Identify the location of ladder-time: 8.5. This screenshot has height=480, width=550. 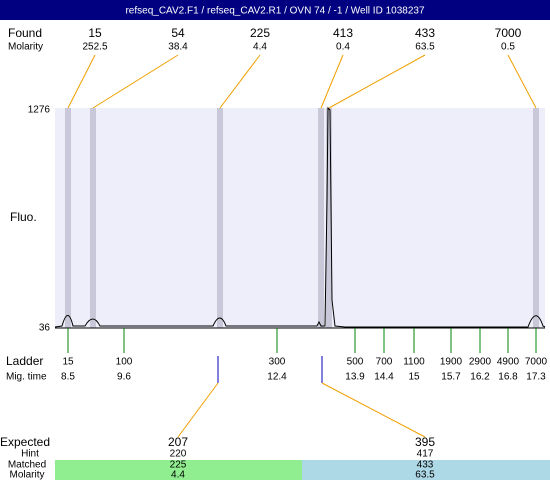
(68, 377).